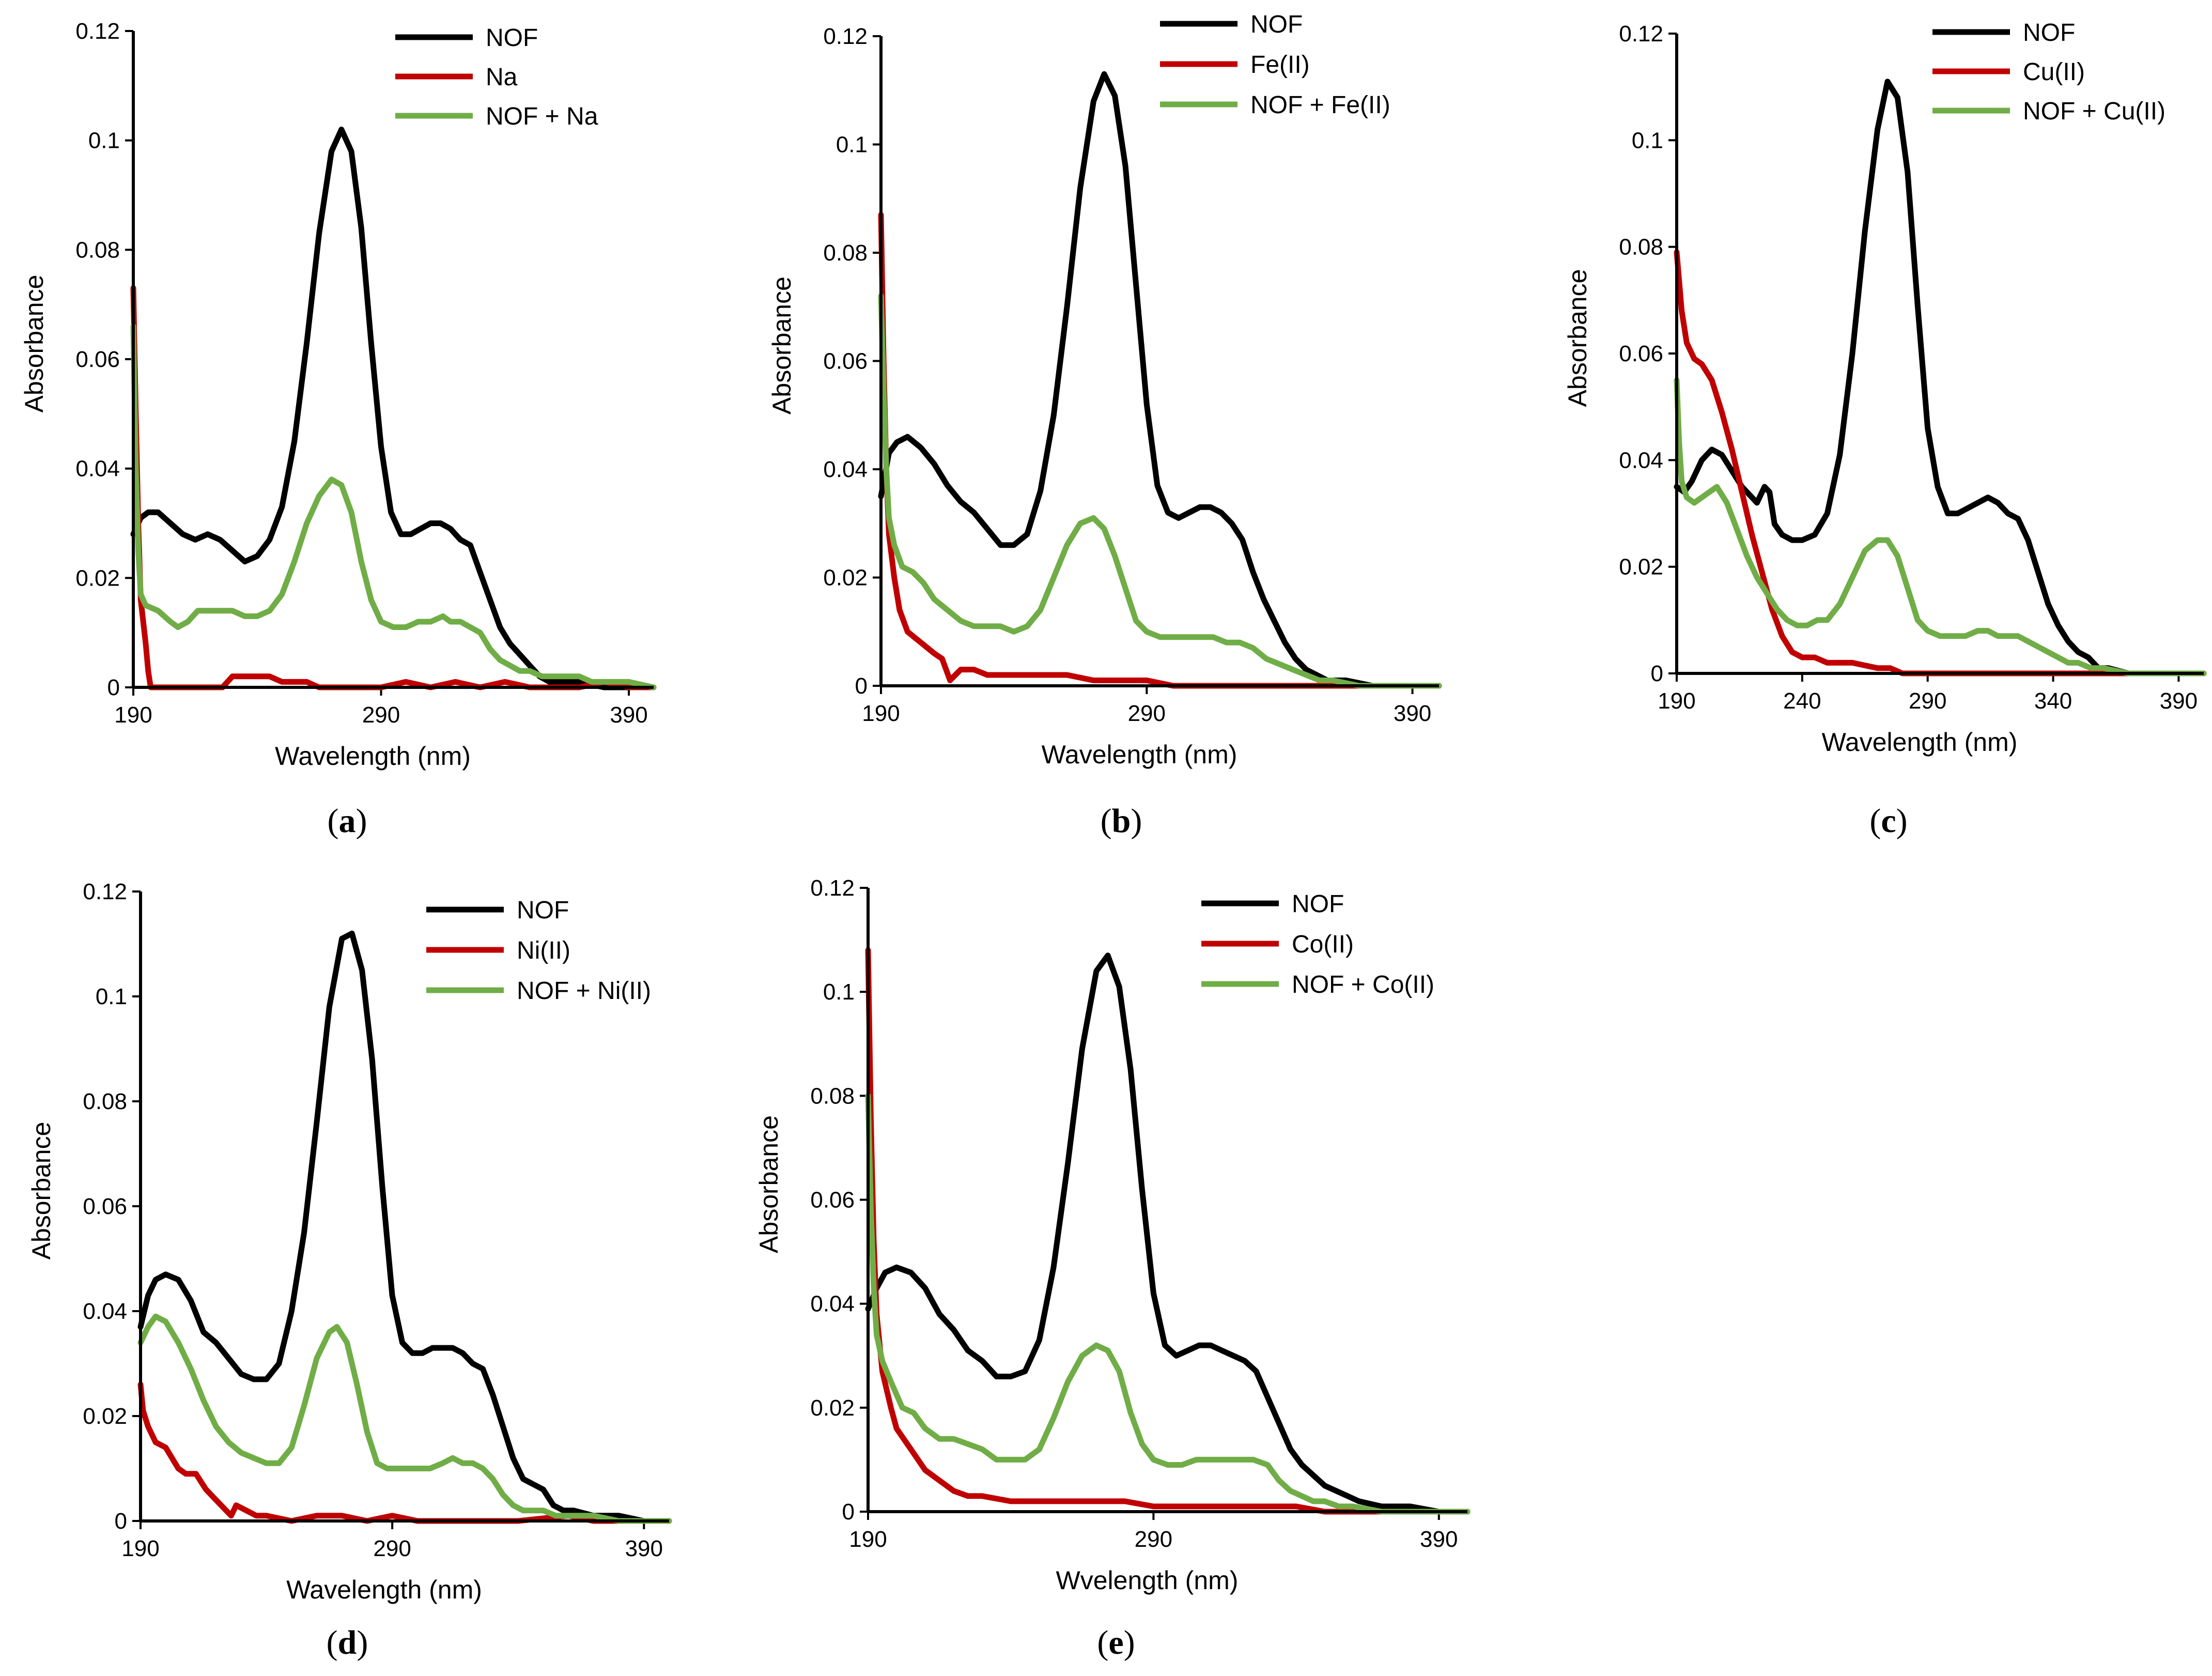 The image size is (2212, 1676). What do you see at coordinates (1280, 65) in the screenshot?
I see `legend-label: Fe(II)` at bounding box center [1280, 65].